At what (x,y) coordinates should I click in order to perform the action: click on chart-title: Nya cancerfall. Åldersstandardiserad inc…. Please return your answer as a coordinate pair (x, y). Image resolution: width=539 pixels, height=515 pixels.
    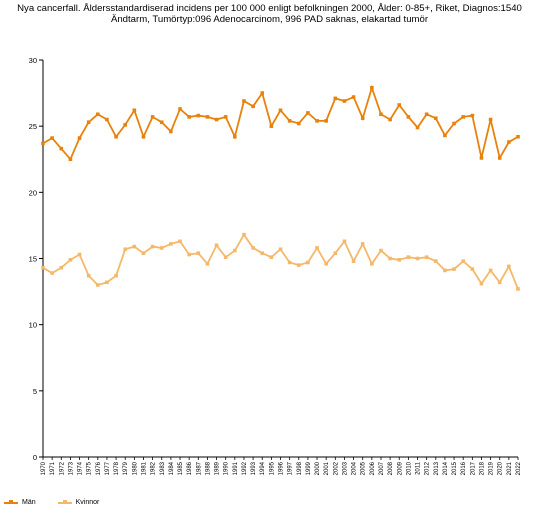
    Looking at the image, I should click on (269, 14).